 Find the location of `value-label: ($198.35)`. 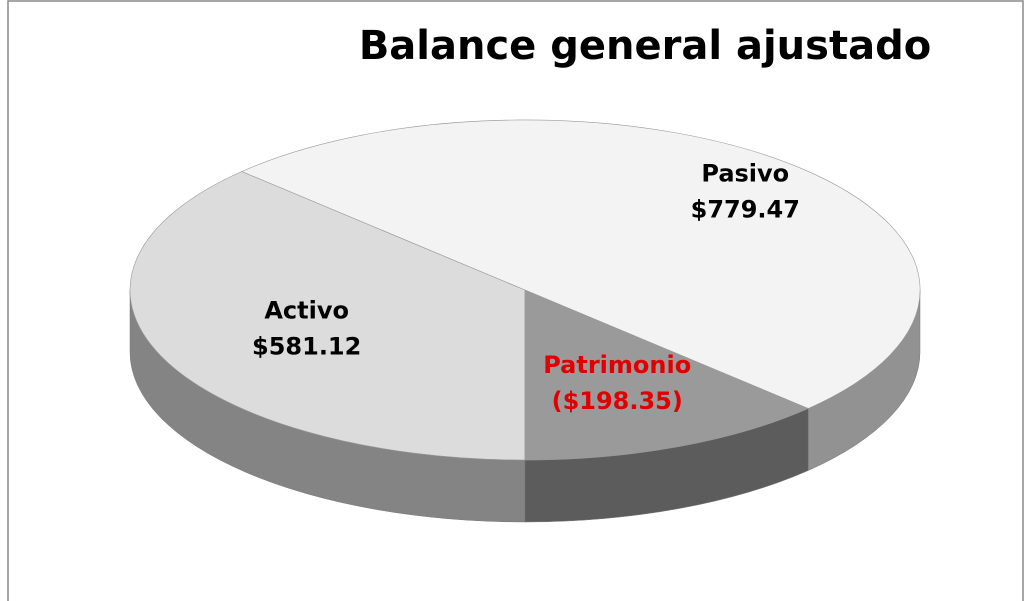

value-label: ($198.35) is located at coordinates (617, 401).